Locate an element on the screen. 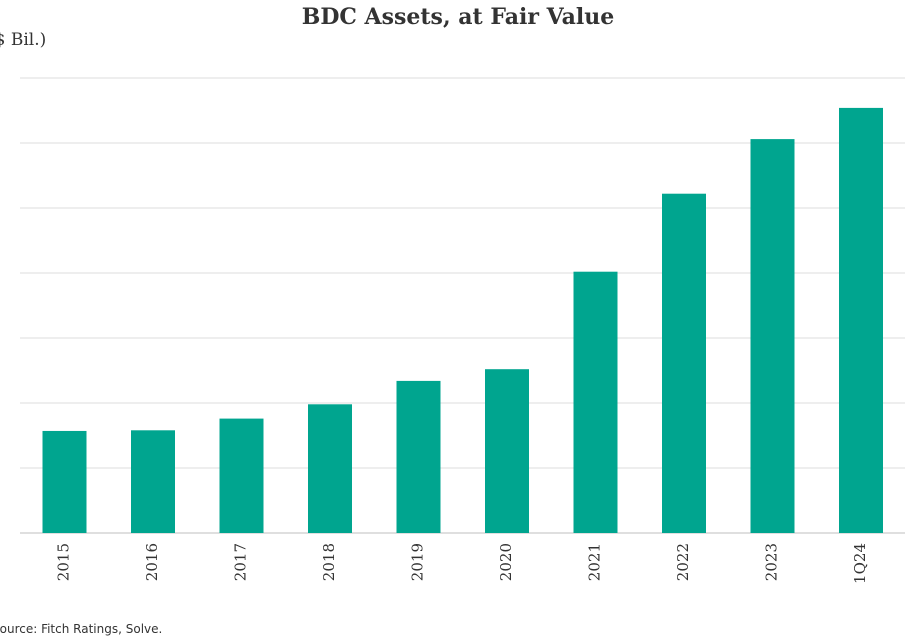  x-tick-label-2017: 2017 is located at coordinates (241, 562).